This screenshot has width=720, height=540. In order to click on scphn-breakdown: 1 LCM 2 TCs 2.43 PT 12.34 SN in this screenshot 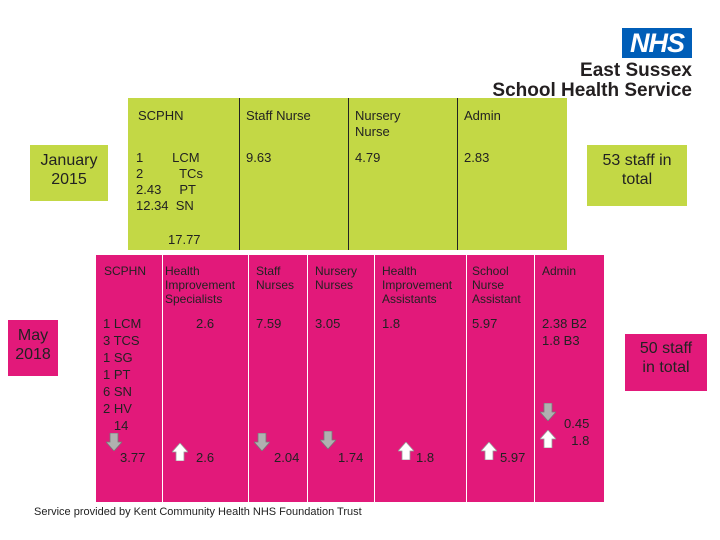, I will do `click(169, 181)`.